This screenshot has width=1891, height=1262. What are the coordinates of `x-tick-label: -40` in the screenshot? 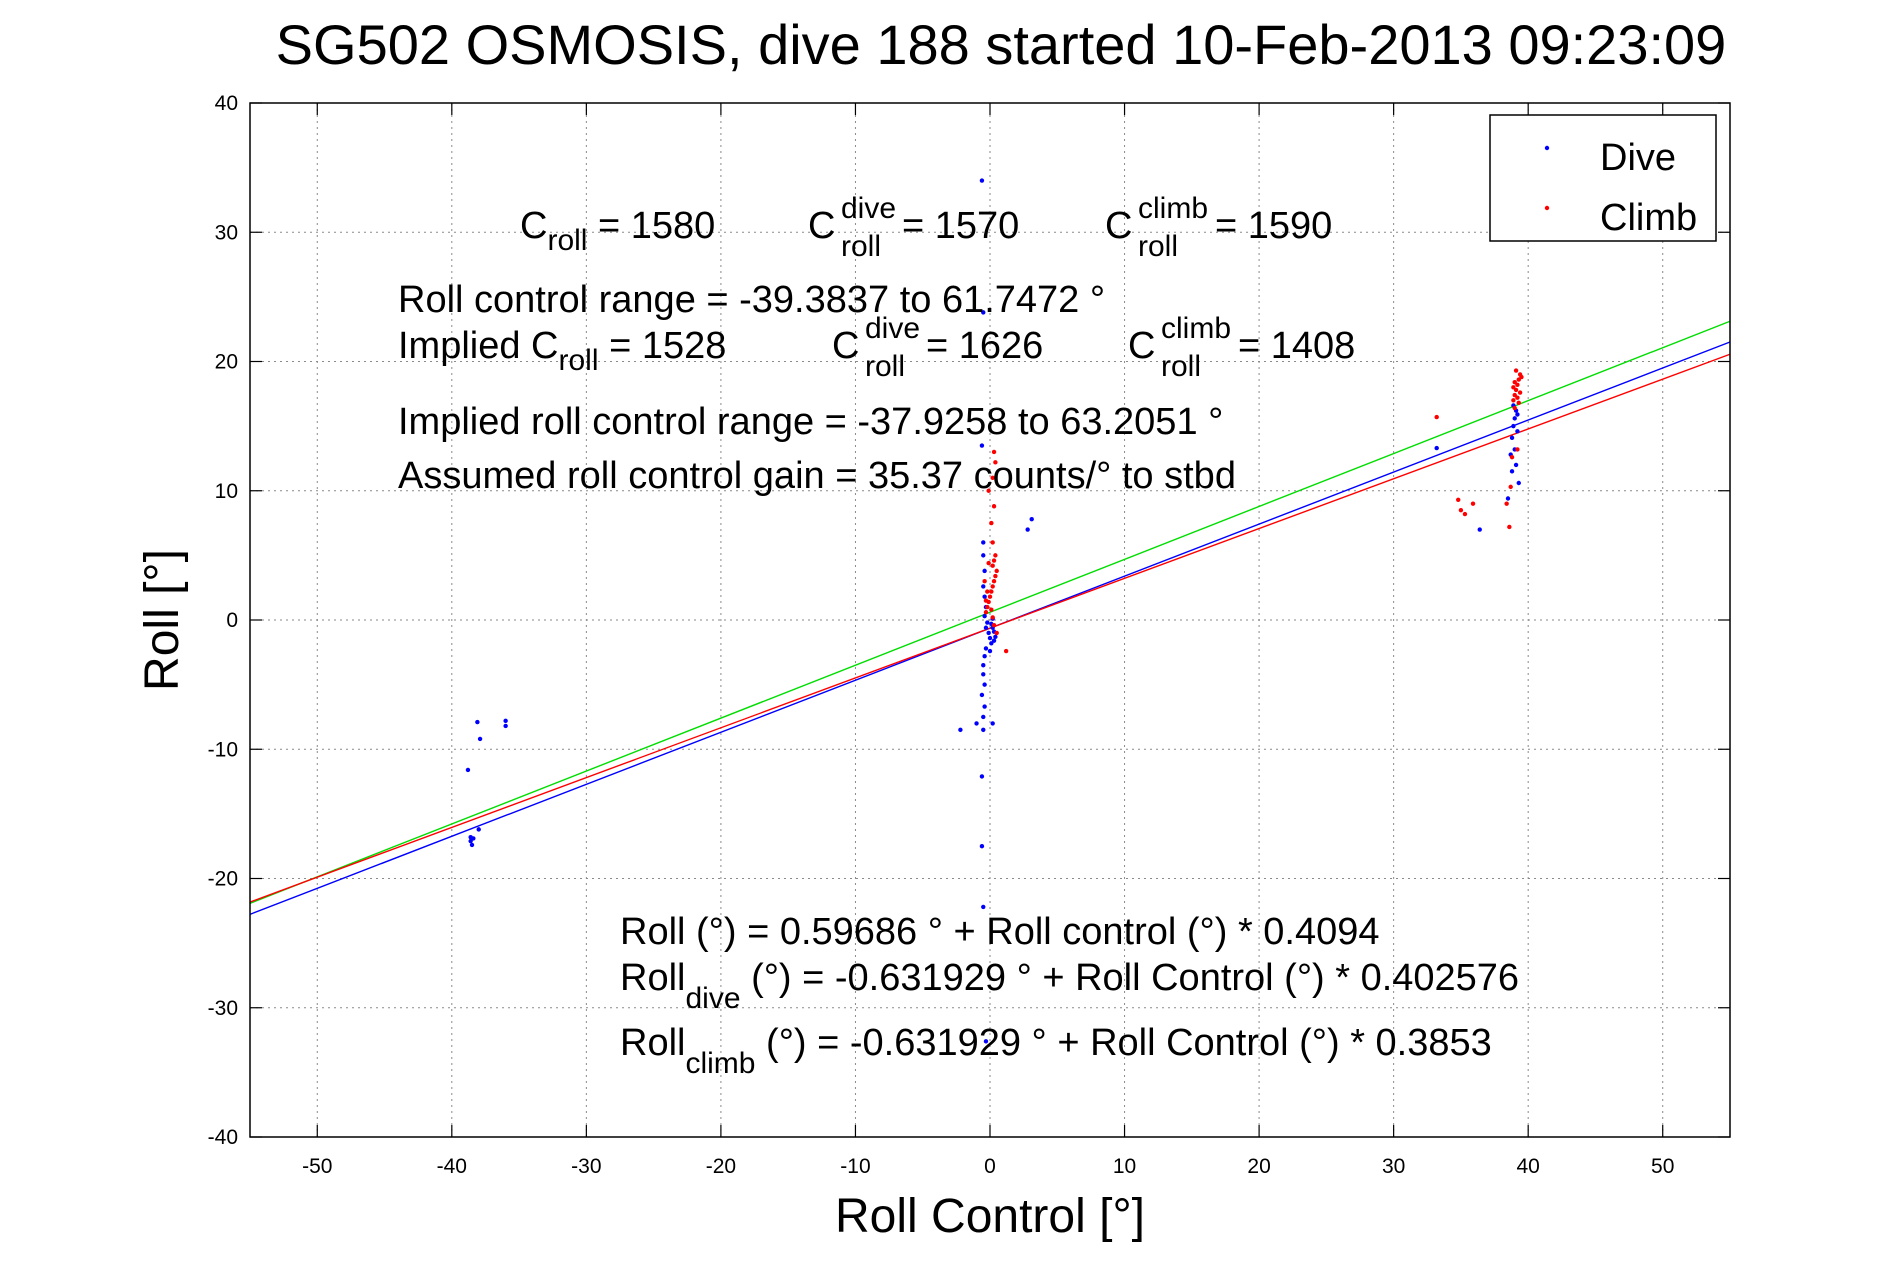 It's located at (452, 1166).